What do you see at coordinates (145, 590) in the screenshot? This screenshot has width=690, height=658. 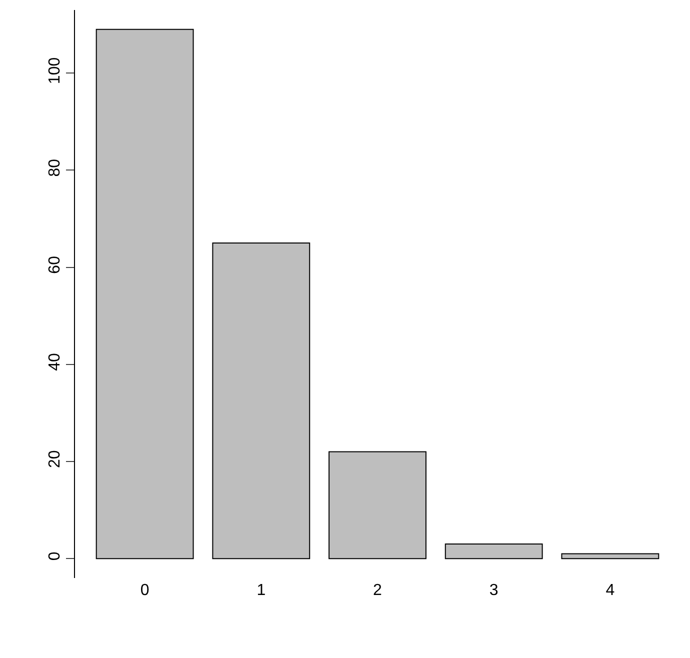 I see `x-tick-label: 0` at bounding box center [145, 590].